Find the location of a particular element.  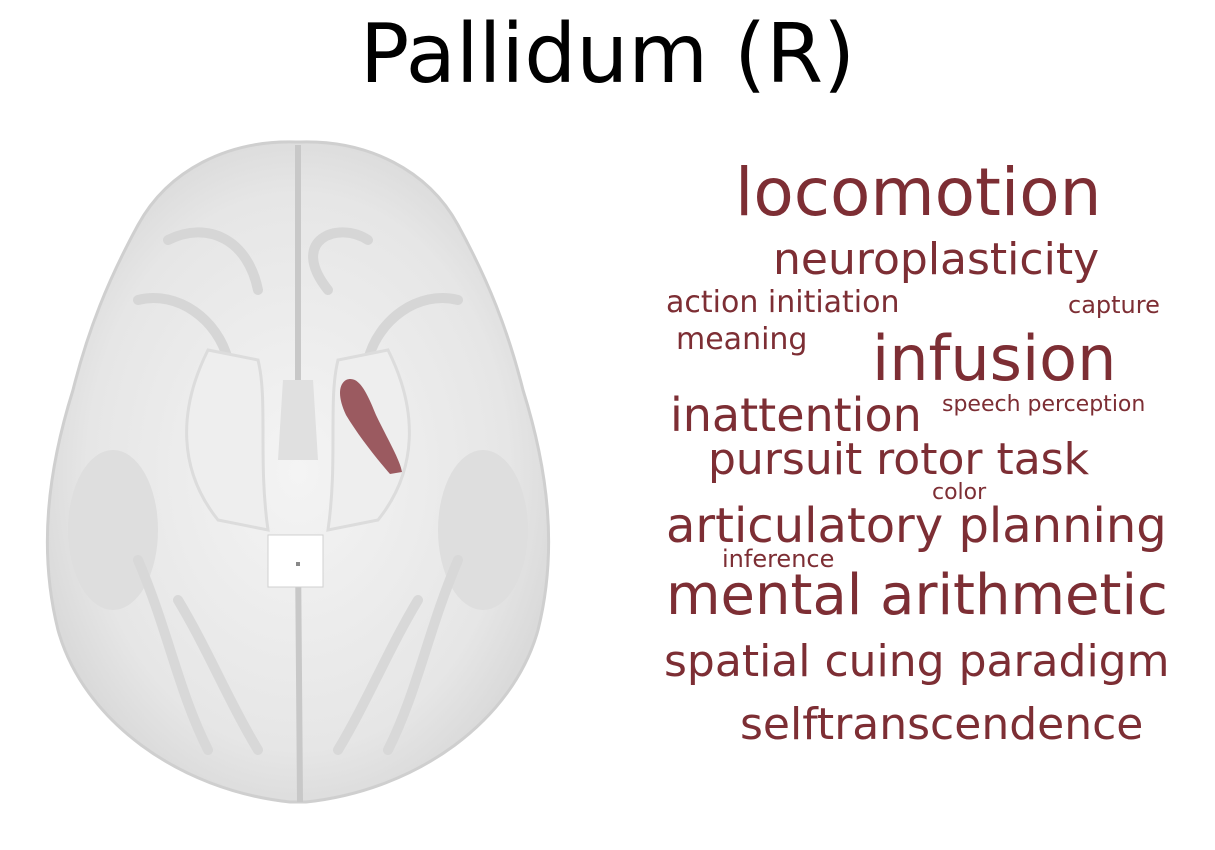

pallidum-region is located at coordinates (371, 426).